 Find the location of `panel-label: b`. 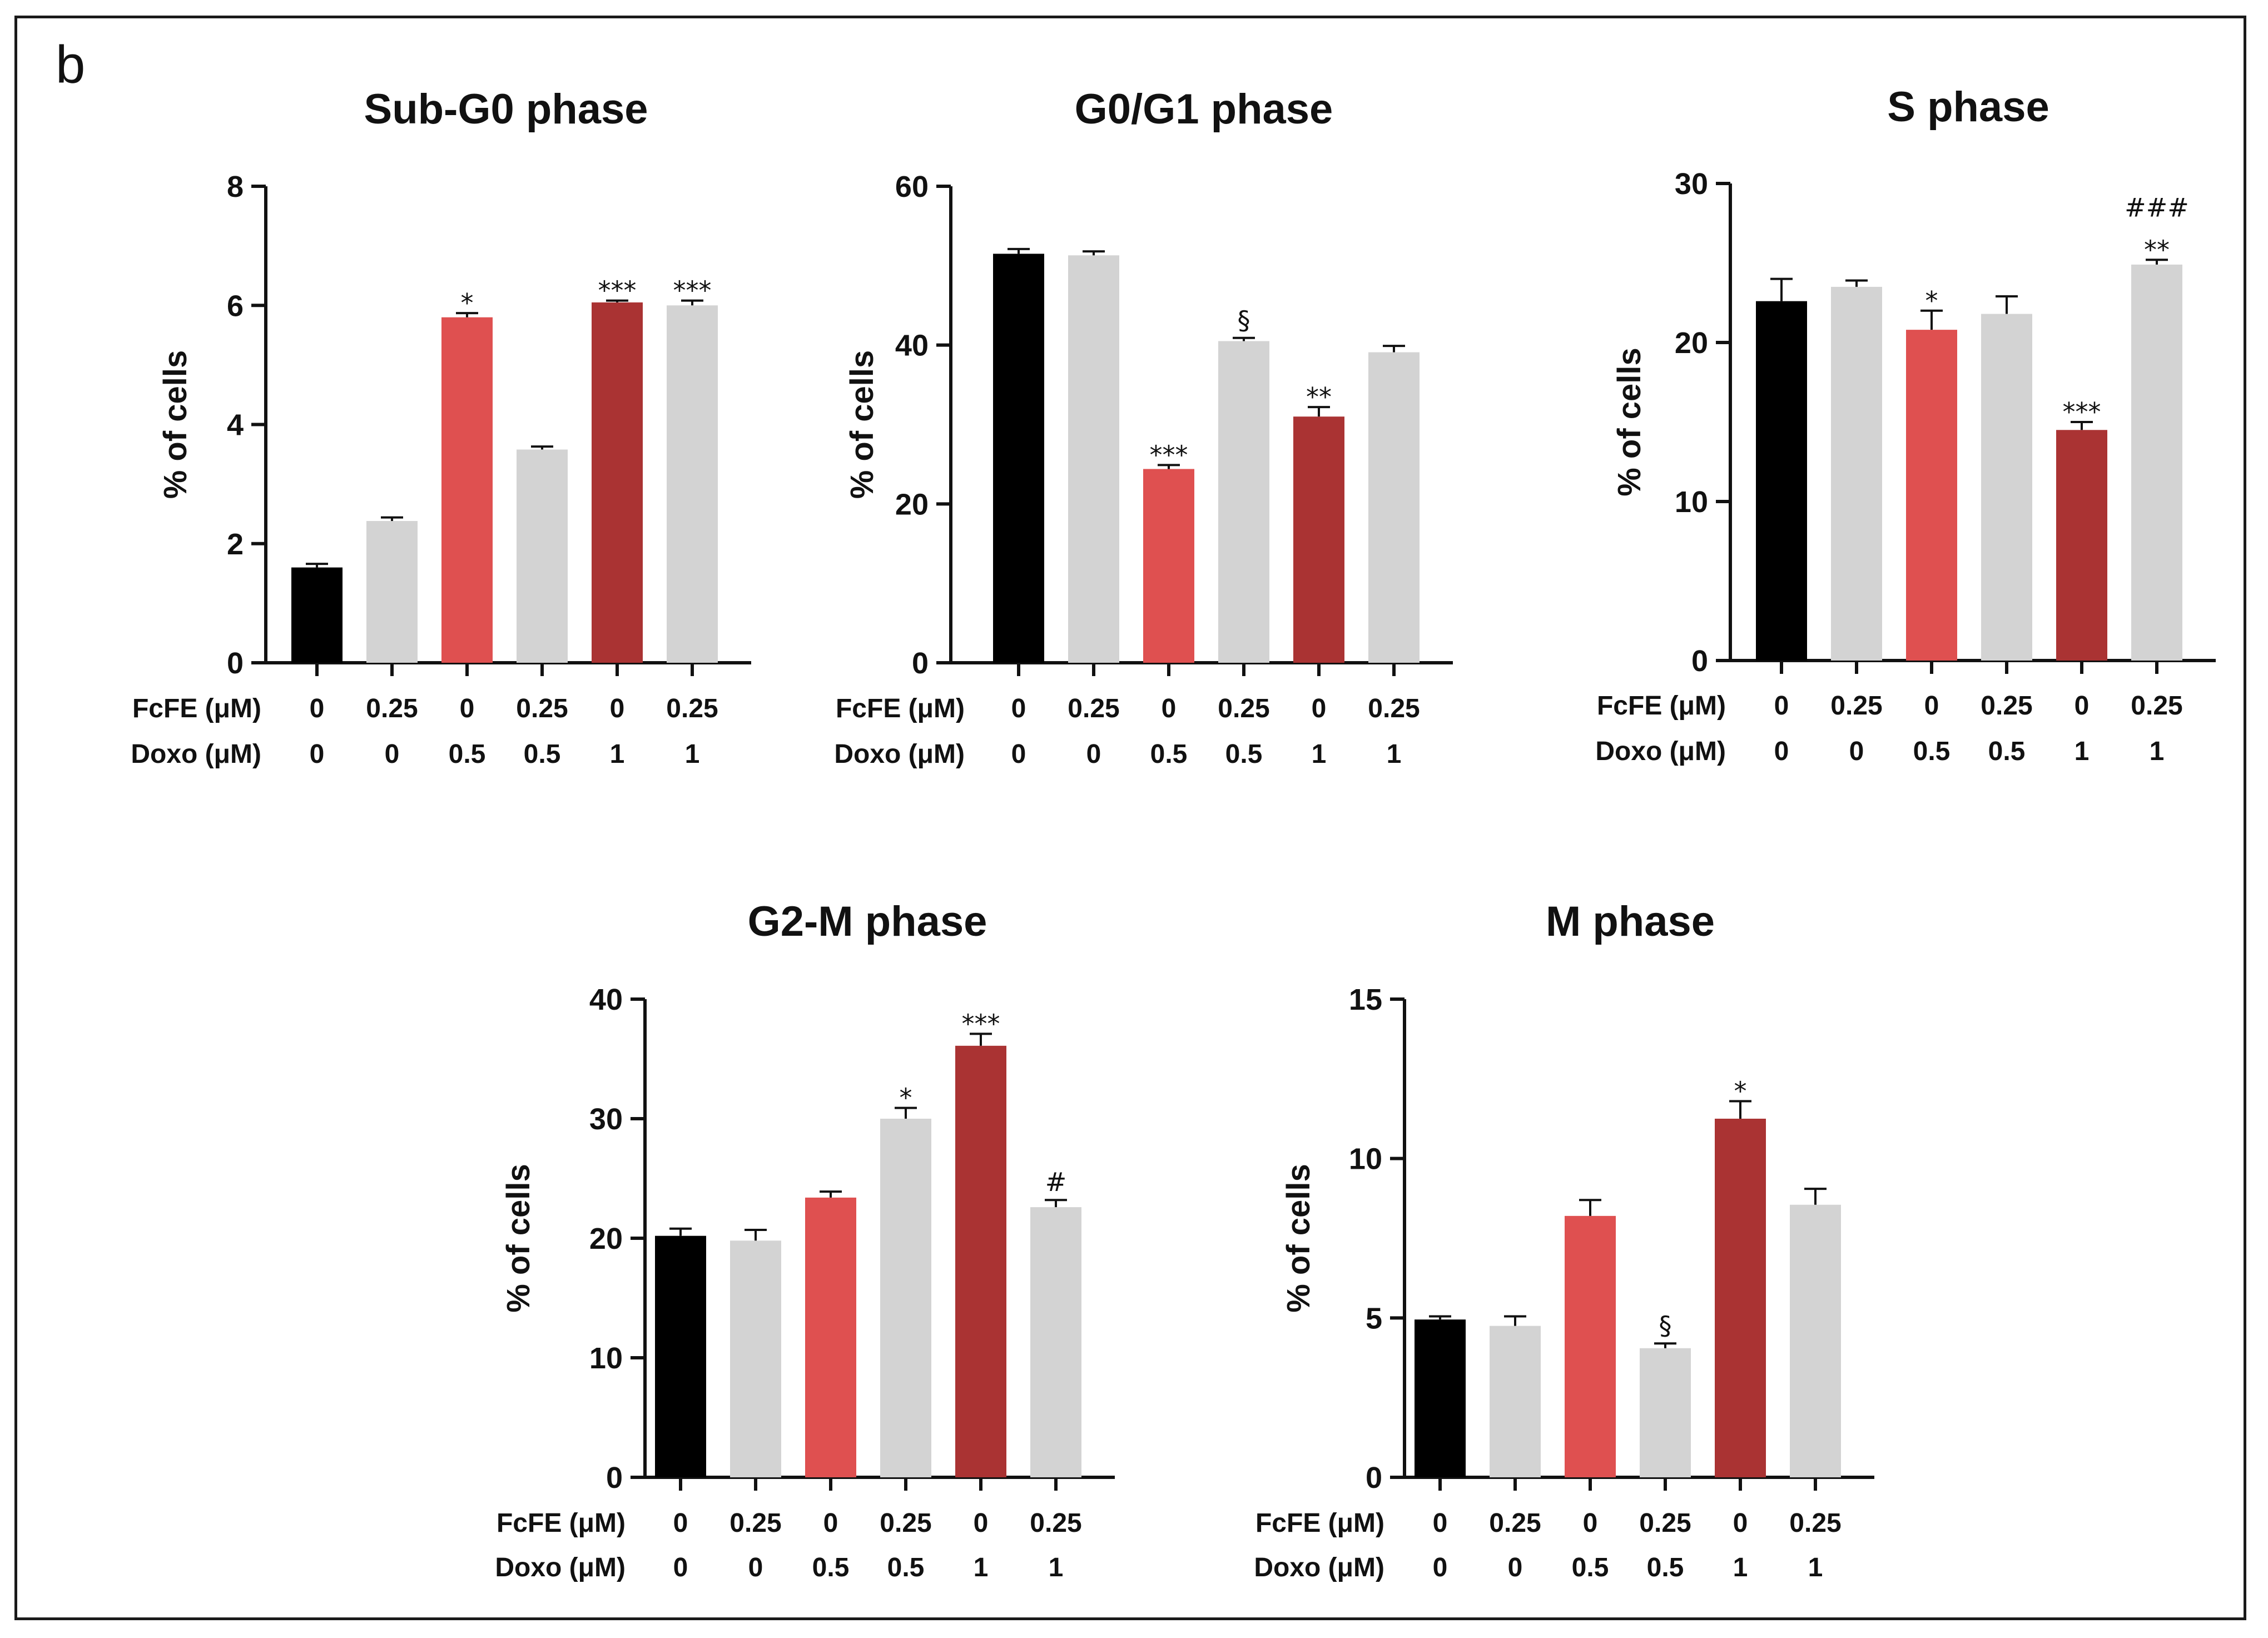

panel-label: b is located at coordinates (71, 65).